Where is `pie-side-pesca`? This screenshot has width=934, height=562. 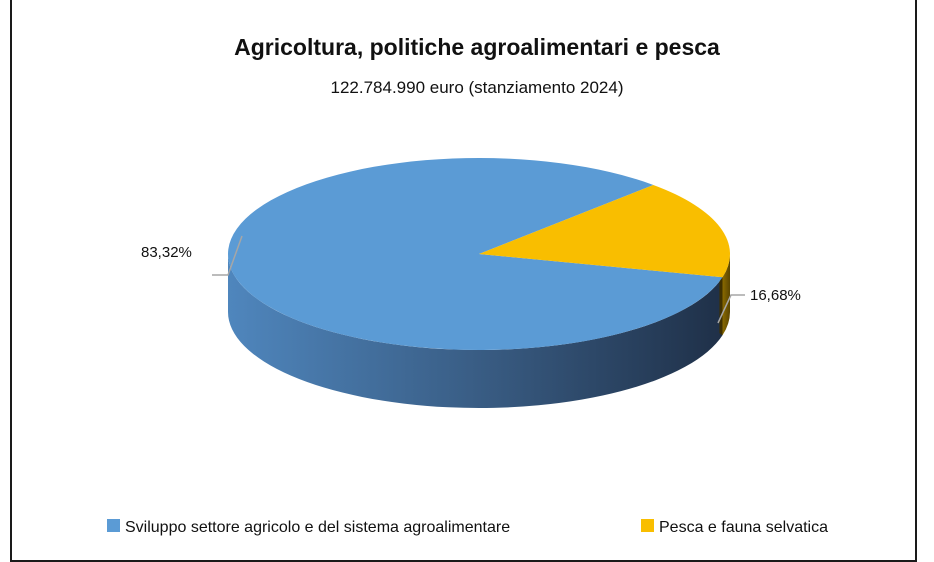 pie-side-pesca is located at coordinates (726, 295).